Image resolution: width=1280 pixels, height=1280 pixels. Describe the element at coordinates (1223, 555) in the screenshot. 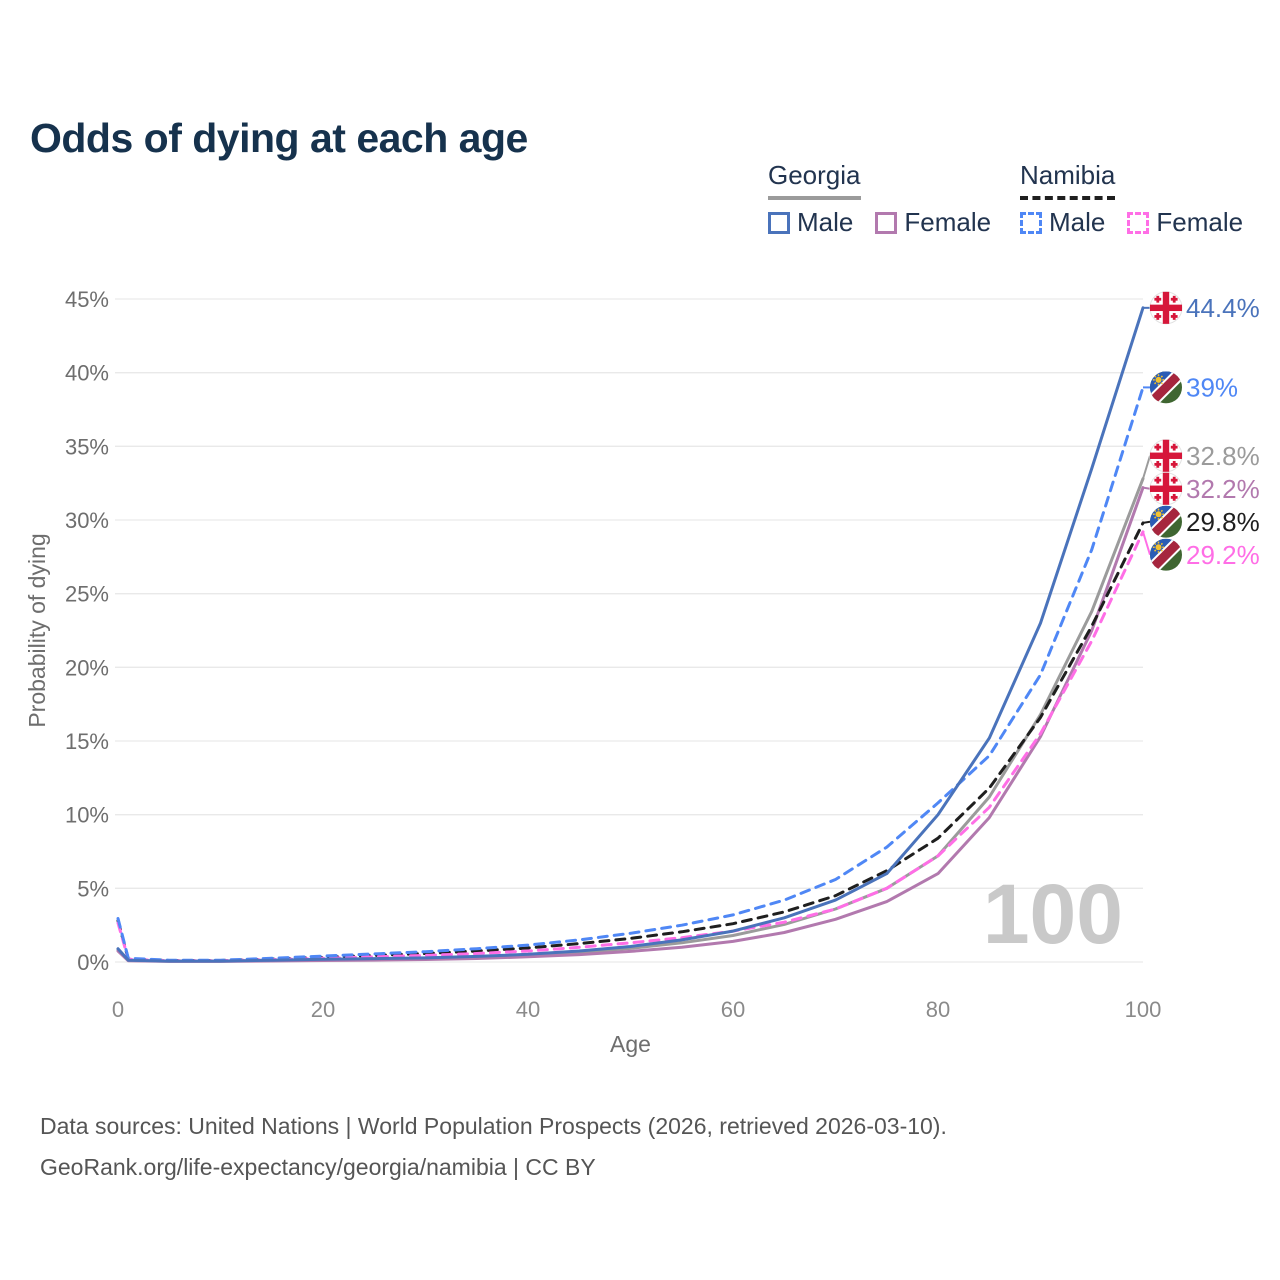

I see `end-label-value-namibia_female: 29.2%` at that location.